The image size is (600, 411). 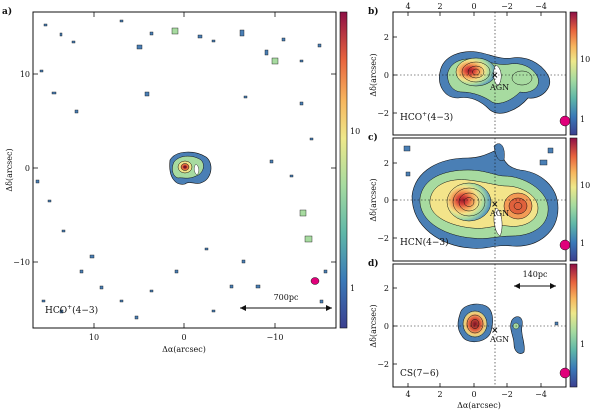 I want to click on panel-a-xtick: 10, so click(x=94, y=337).